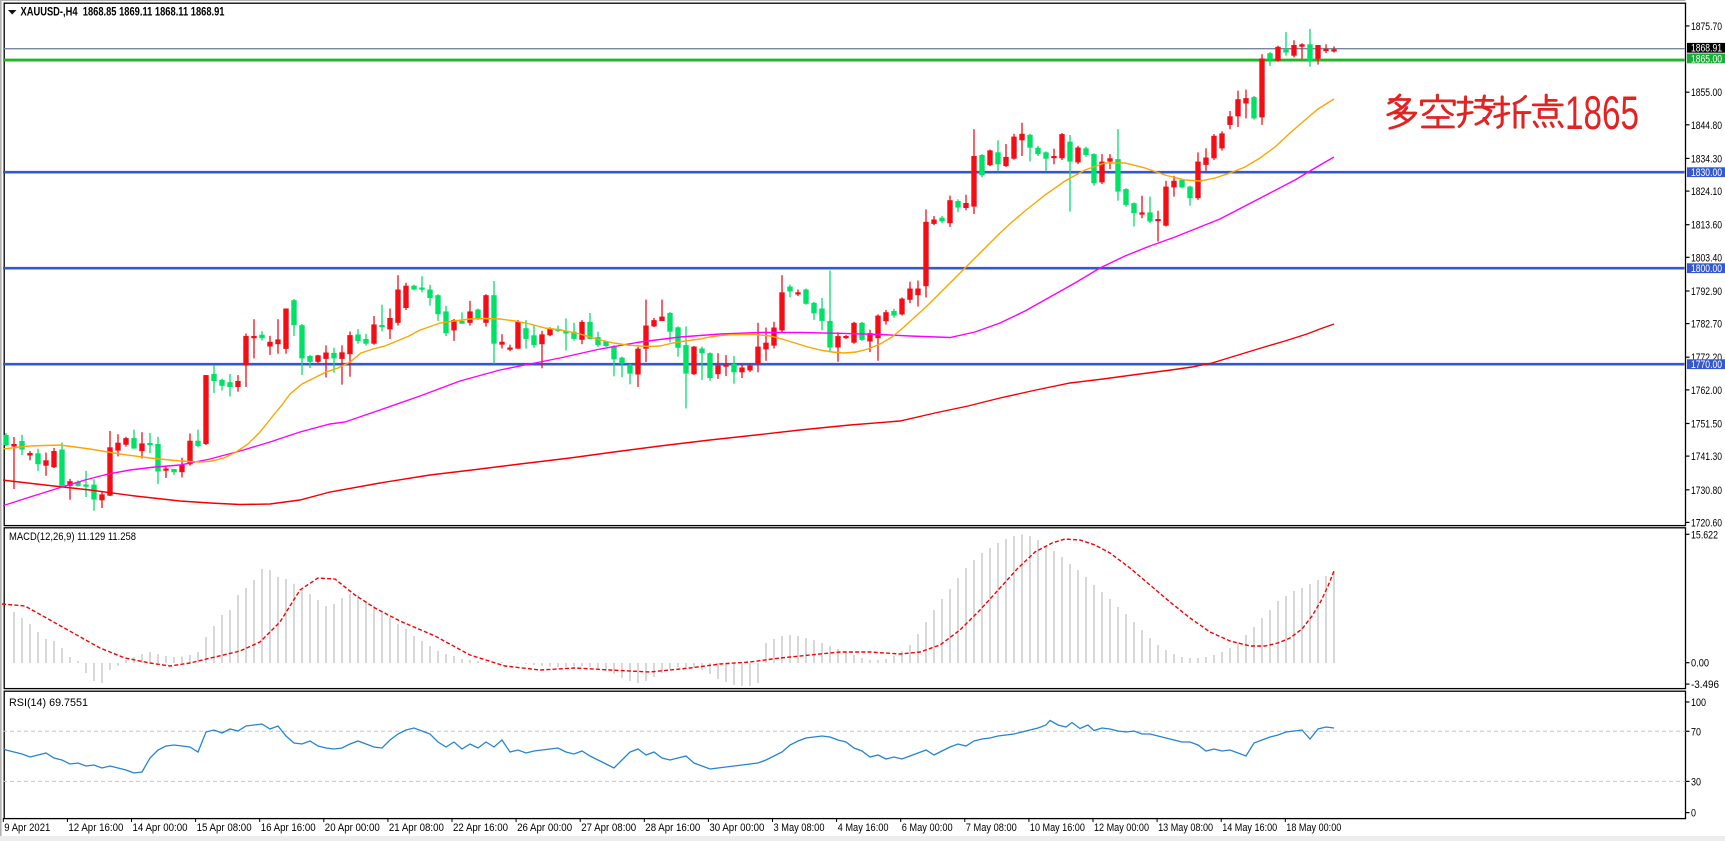 The height and width of the screenshot is (841, 1725). I want to click on svg-text: 13 May 08:00, so click(1185, 828).